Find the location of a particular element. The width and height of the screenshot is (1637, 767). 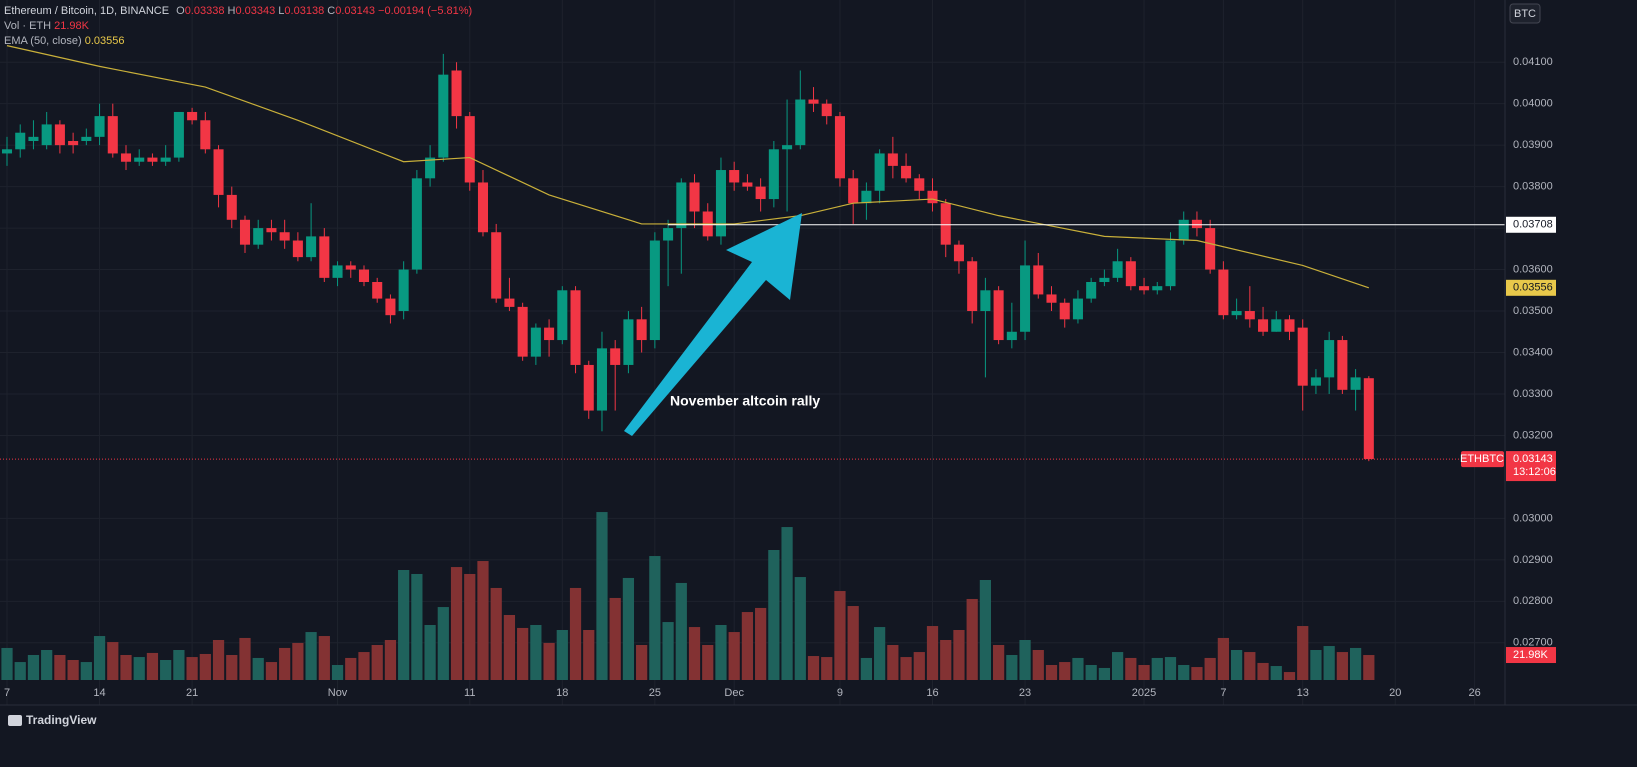

y-tick-label: 0.02800 is located at coordinates (1533, 601).